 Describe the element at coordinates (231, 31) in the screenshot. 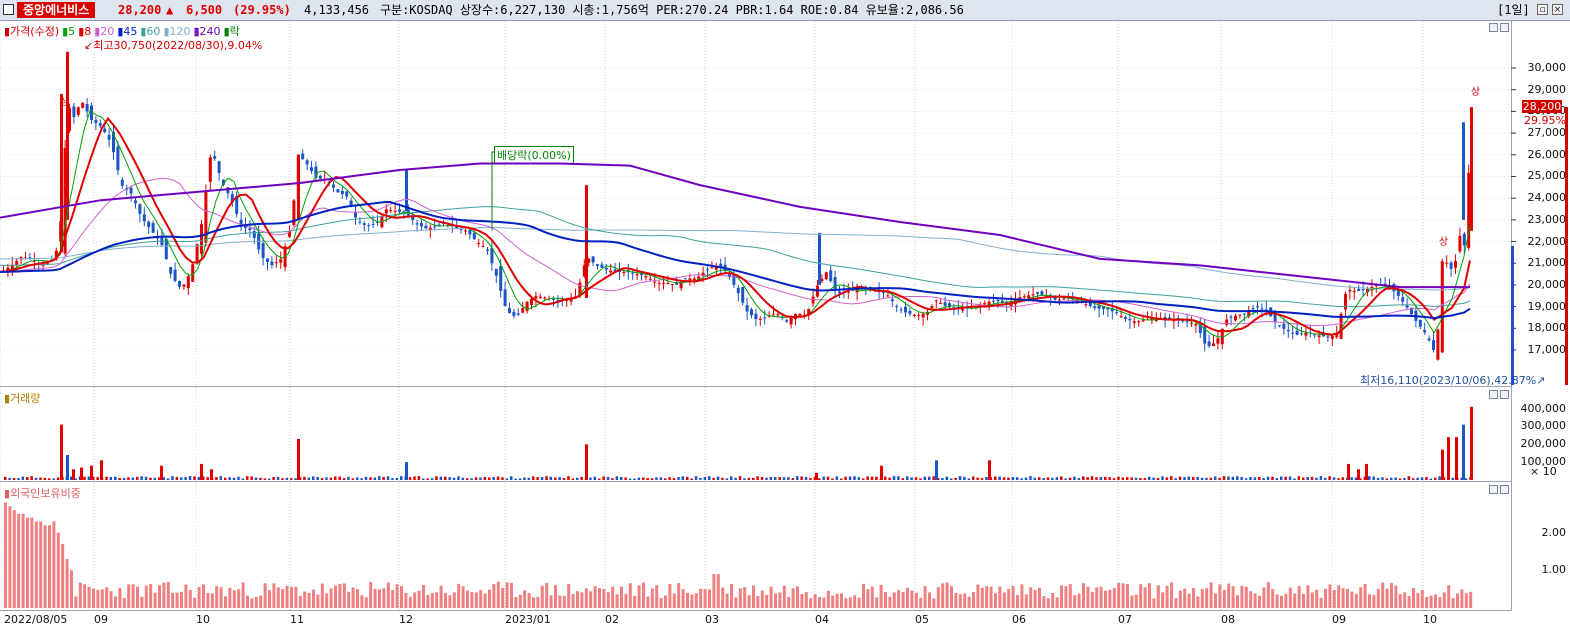

I see `legend-item: ▮락` at that location.